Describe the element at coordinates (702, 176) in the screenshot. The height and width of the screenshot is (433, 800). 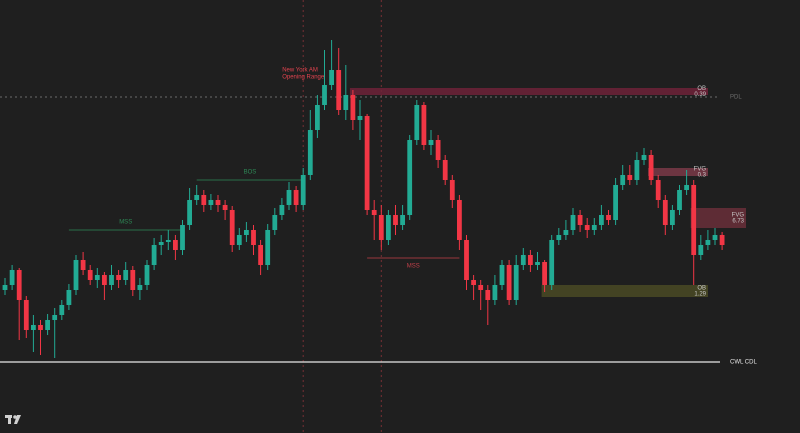
I see `zone-value: 0.3` at that location.